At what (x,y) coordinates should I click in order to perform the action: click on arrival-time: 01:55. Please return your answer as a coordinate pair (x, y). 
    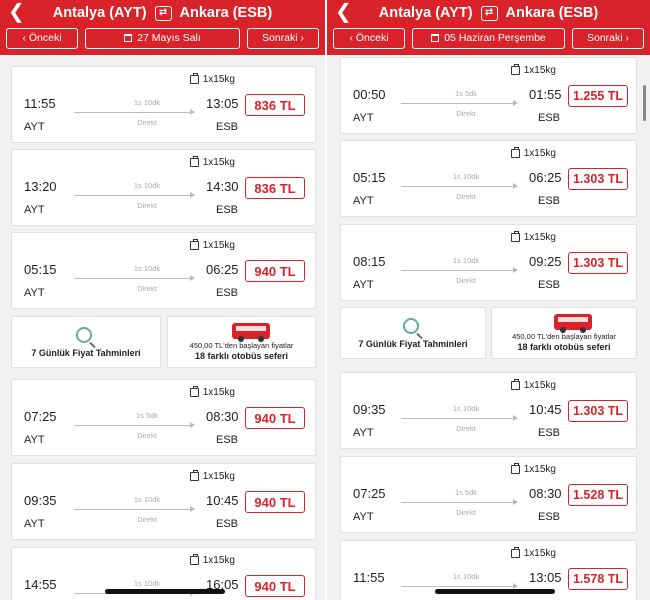
    Looking at the image, I should click on (545, 94).